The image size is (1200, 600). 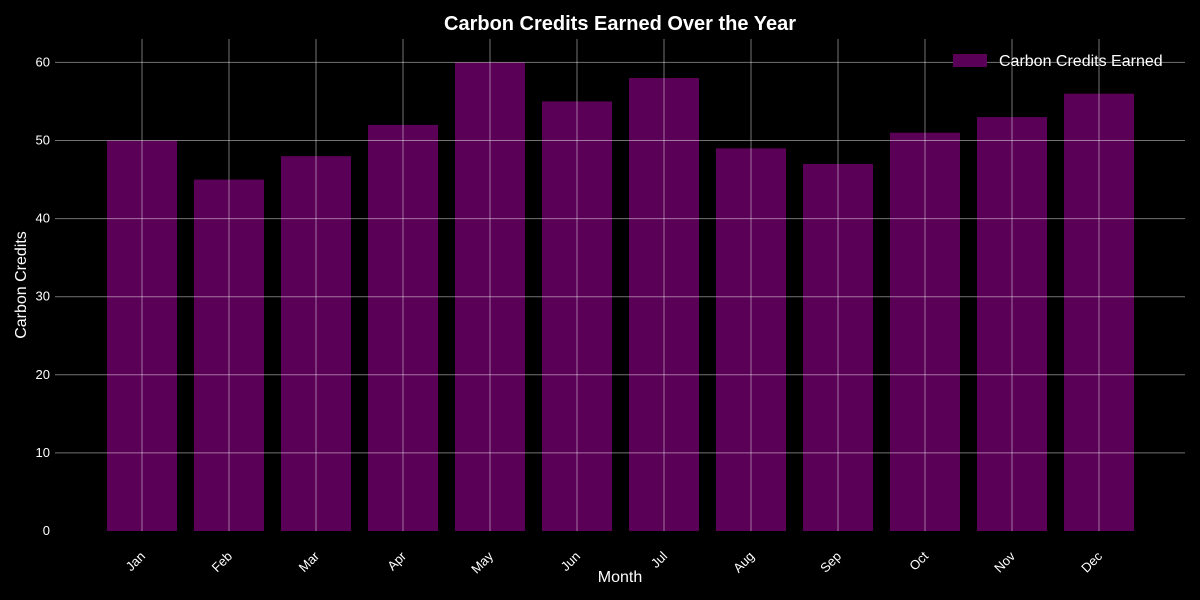 I want to click on y-tick-label: 0, so click(x=46, y=530).